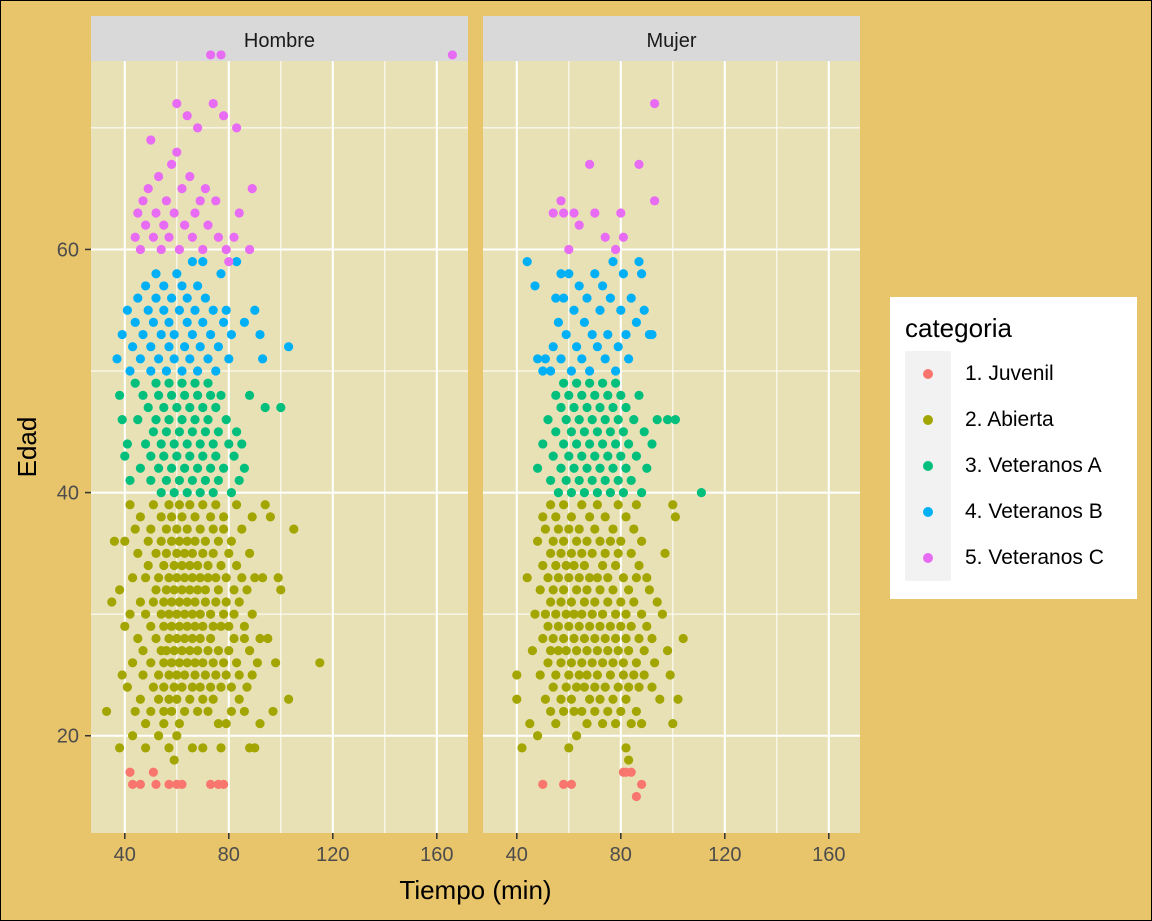 The height and width of the screenshot is (921, 1152). Describe the element at coordinates (279, 38) in the screenshot. I see `facet-strip` at that location.